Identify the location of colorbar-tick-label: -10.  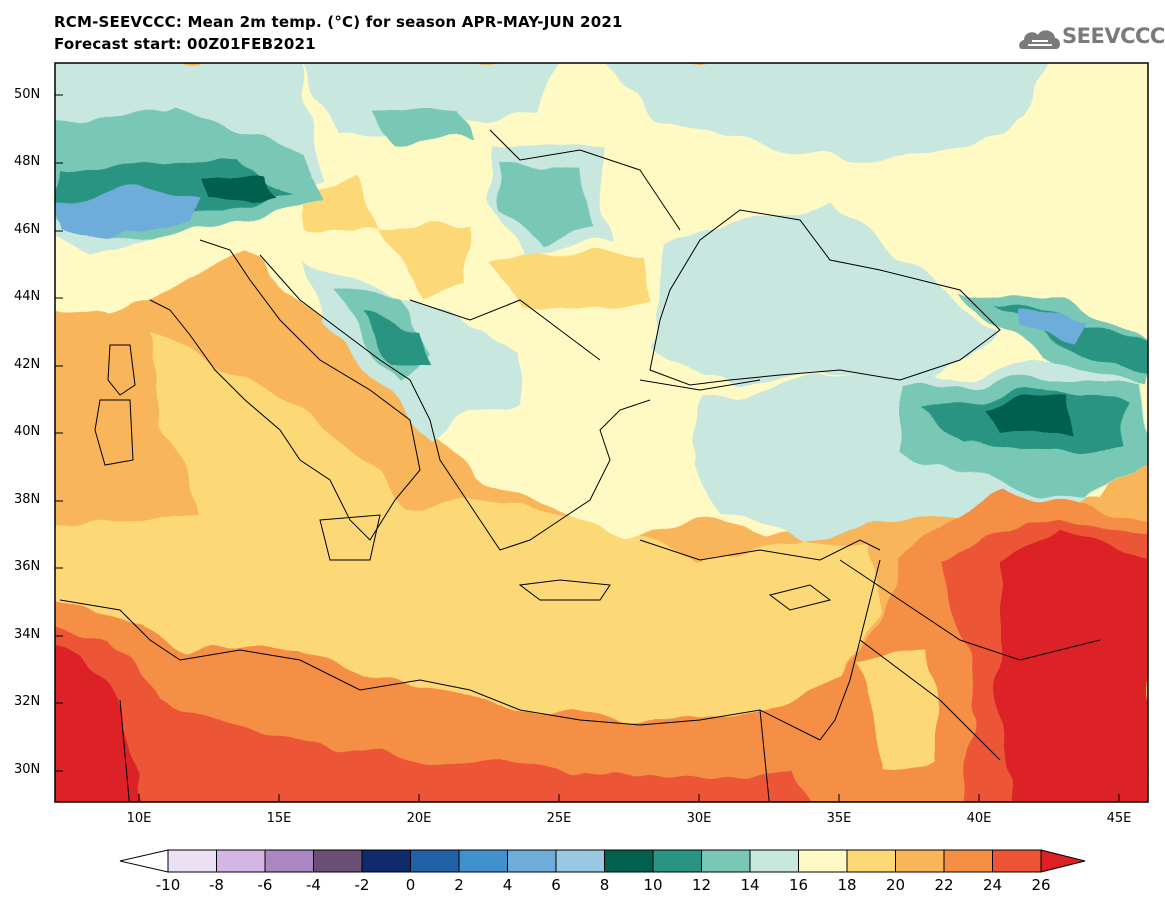
(168, 885).